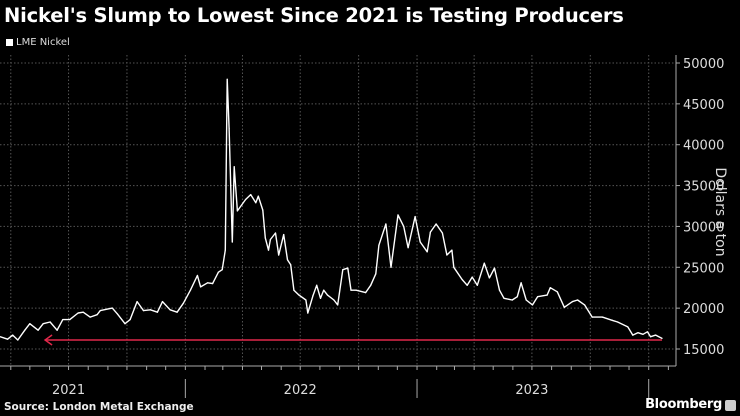 This screenshot has width=740, height=416. I want to click on bloomberg-logo: Bloomberg, so click(683, 404).